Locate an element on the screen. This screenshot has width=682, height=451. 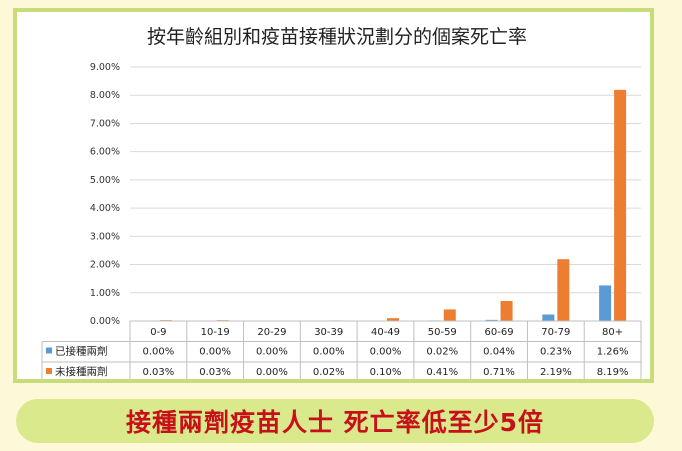
summary-banner: 接種兩劑疫苗人士 死亡率低至少5倍 is located at coordinates (335, 421).